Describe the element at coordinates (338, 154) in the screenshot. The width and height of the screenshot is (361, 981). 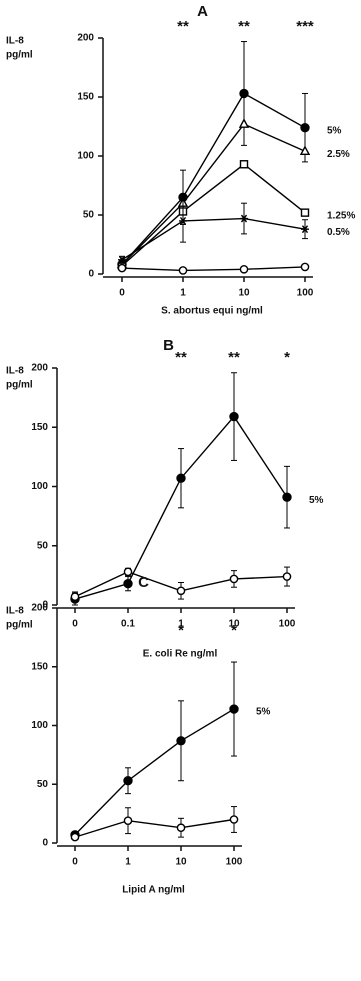
I see `series-label: 2.5%` at that location.